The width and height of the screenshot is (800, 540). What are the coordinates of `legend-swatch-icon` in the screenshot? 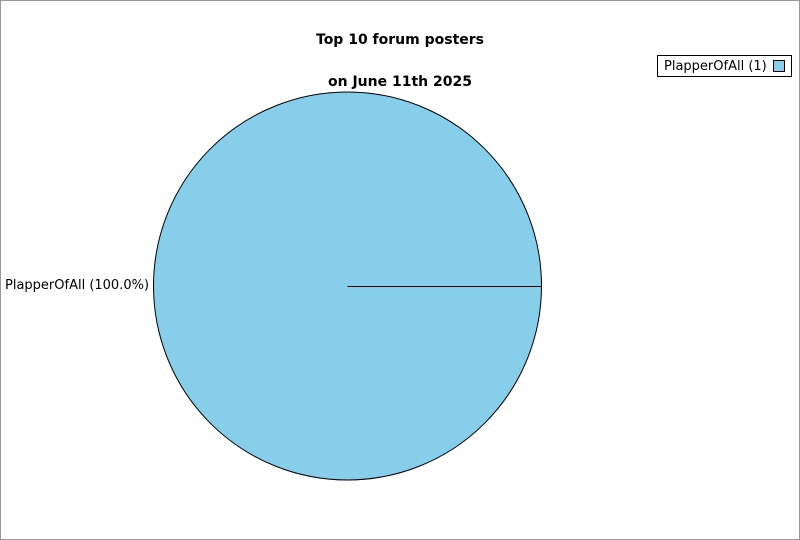 It's located at (778, 66).